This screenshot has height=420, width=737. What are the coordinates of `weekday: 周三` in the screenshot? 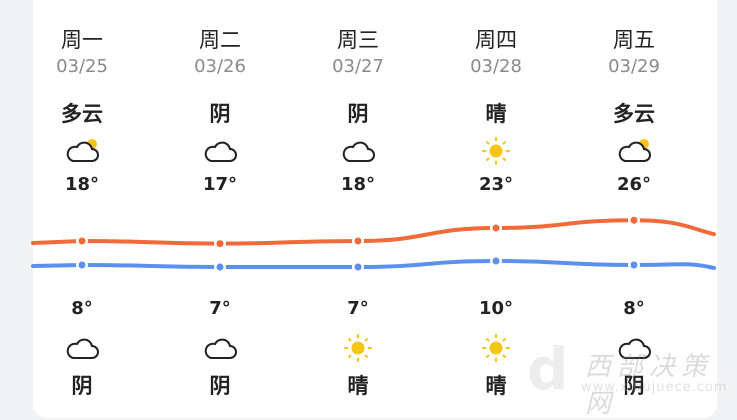 It's located at (358, 40).